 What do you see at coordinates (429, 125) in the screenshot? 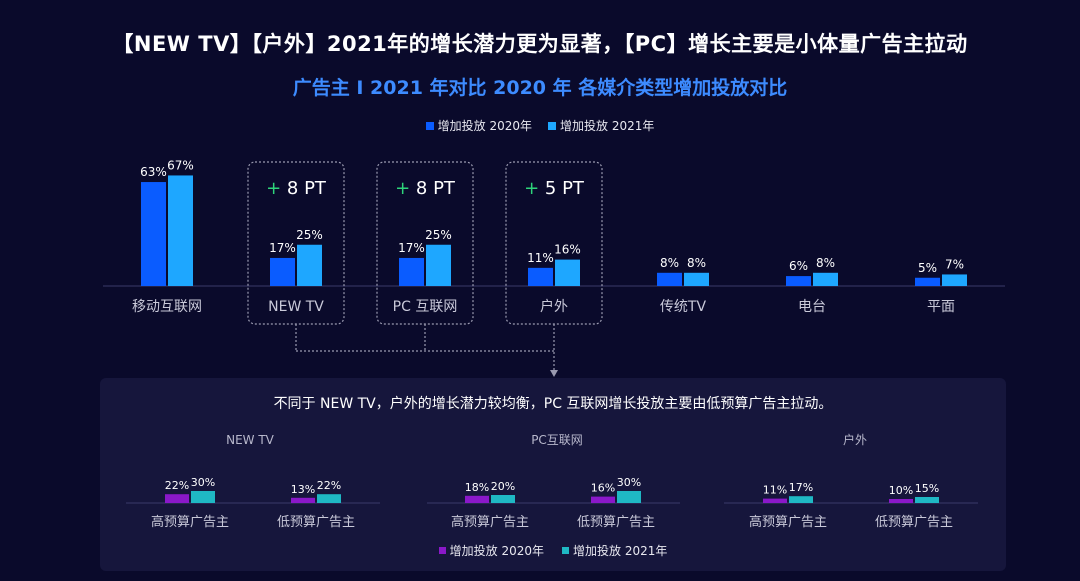
I see `legend-swatch-2020` at bounding box center [429, 125].